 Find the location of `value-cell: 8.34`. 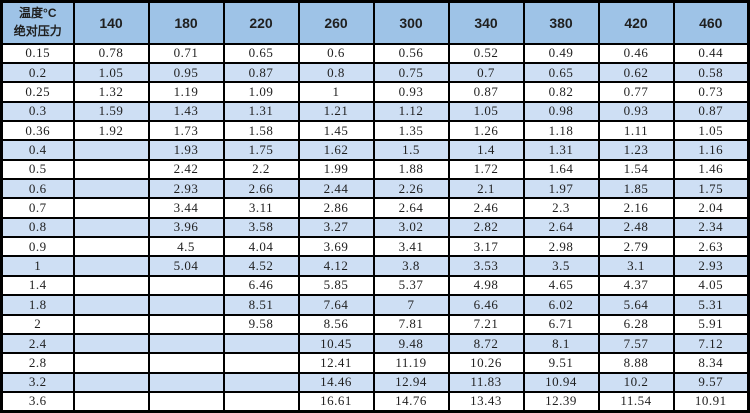

value-cell: 8.34 is located at coordinates (711, 363).